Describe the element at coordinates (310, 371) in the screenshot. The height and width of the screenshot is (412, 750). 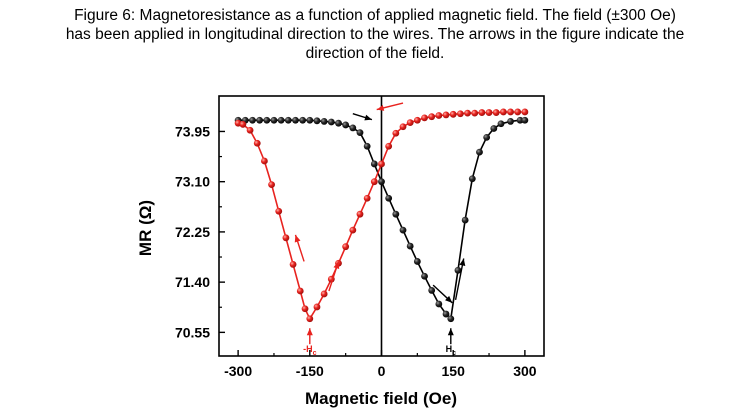
I see `x-tick-label: -150` at that location.